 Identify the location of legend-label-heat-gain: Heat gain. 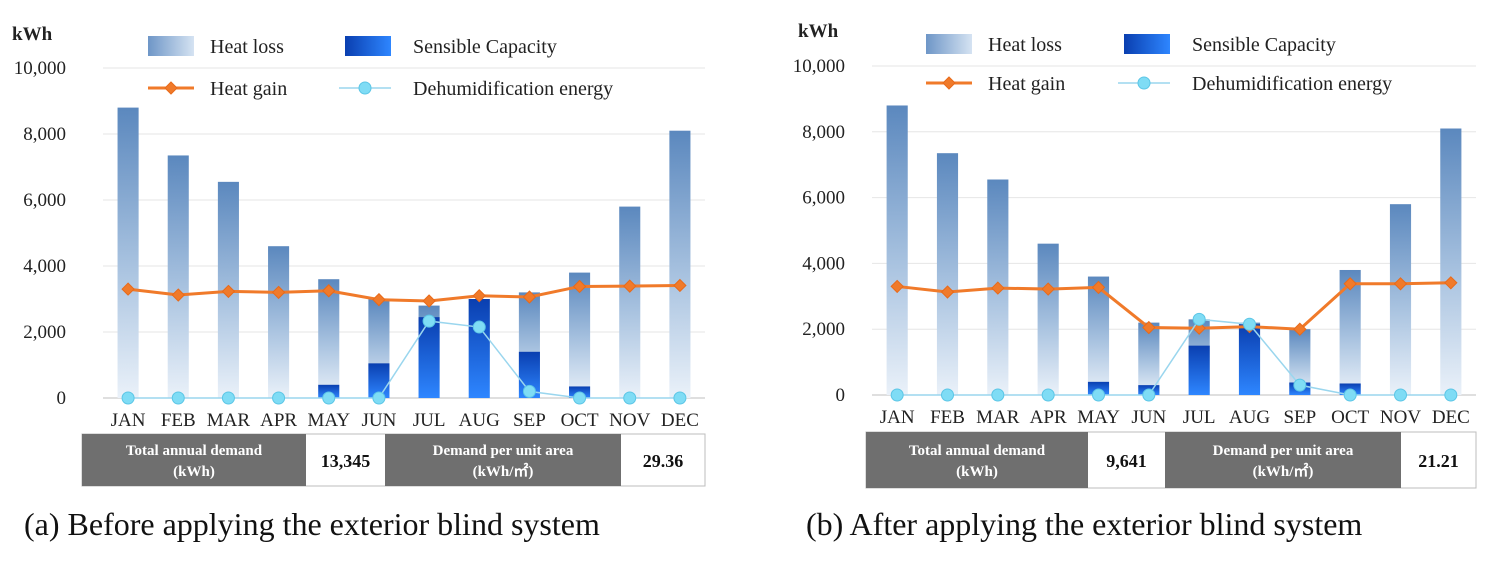
(1026, 84).